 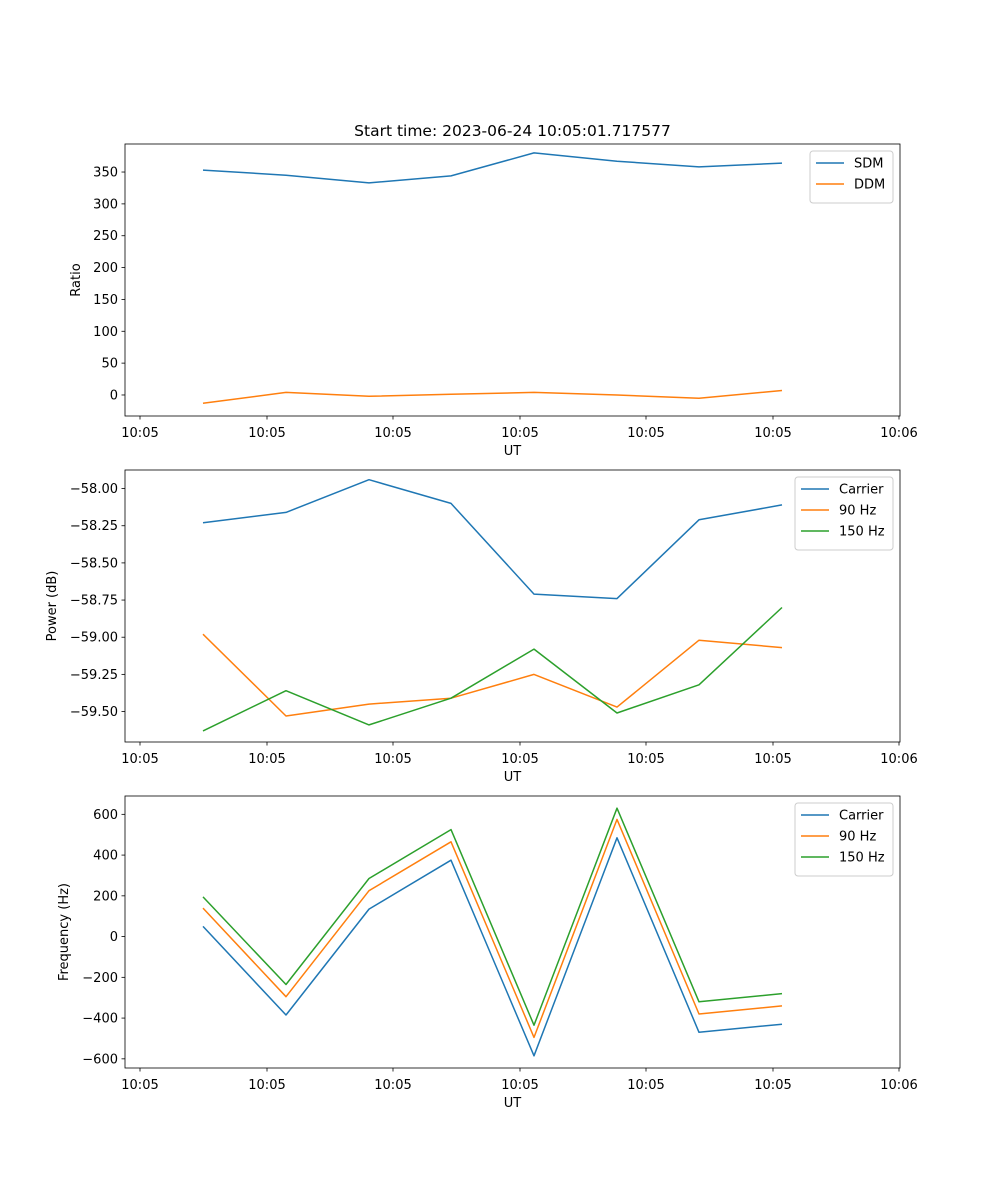 I want to click on y-tick-label: 50, so click(x=109, y=364).